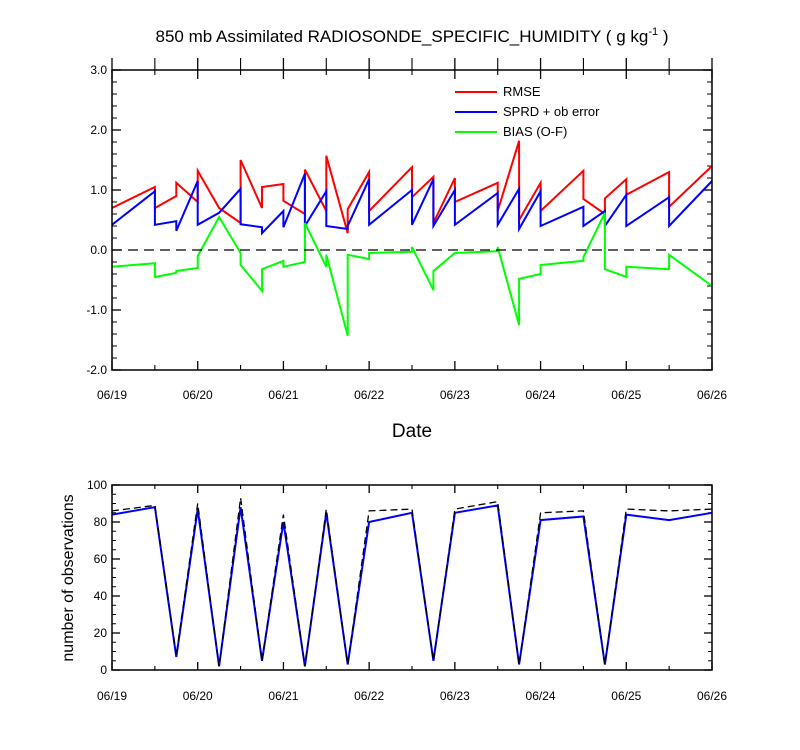 The image size is (800, 750). Describe the element at coordinates (97, 577) in the screenshot. I see `bottom-y-tick-labels: 0 20 40 60 80 100` at that location.